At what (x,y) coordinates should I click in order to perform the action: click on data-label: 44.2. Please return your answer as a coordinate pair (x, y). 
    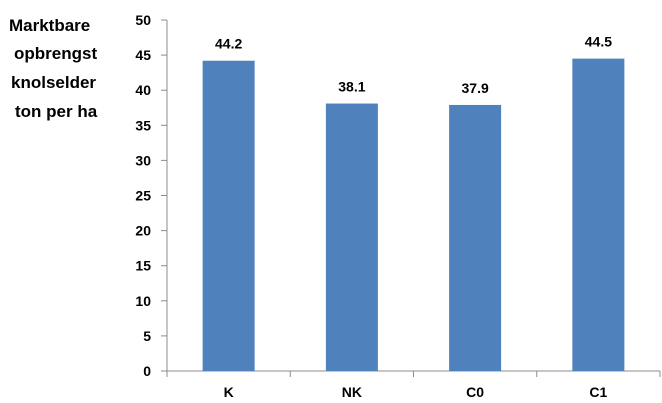
    Looking at the image, I should click on (228, 44).